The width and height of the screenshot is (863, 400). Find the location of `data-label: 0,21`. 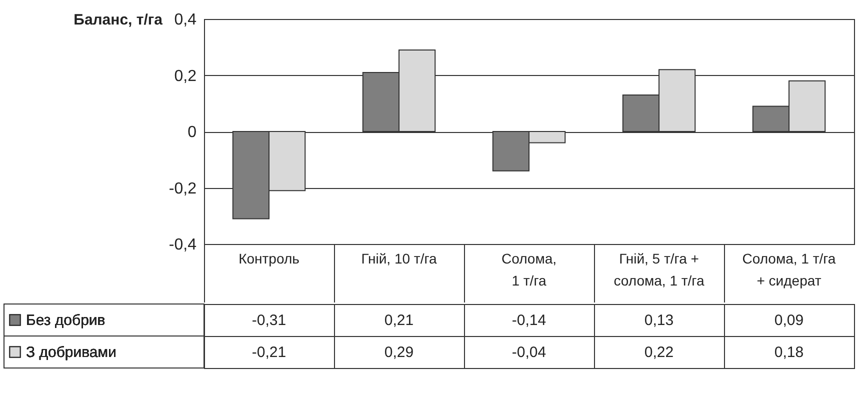

data-label: 0,21 is located at coordinates (399, 320).